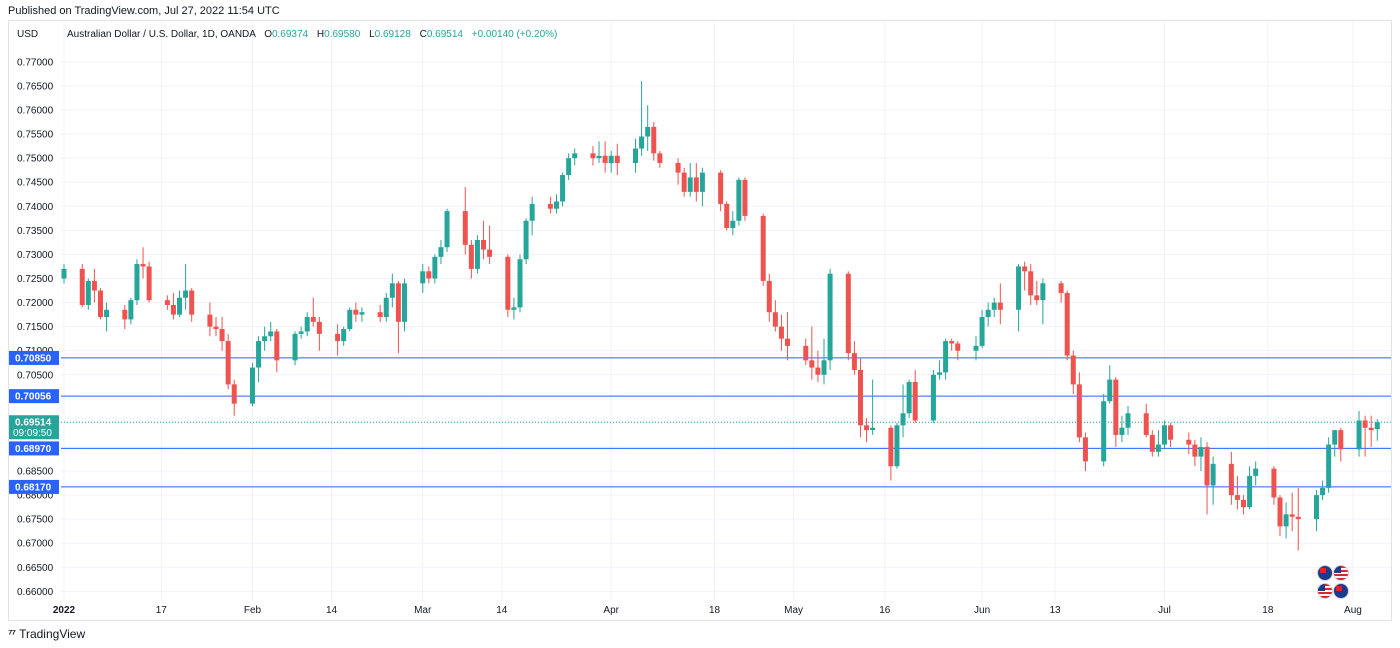 Image resolution: width=1400 pixels, height=648 pixels. What do you see at coordinates (35, 111) in the screenshot?
I see `y-tick-label: 0.76000` at bounding box center [35, 111].